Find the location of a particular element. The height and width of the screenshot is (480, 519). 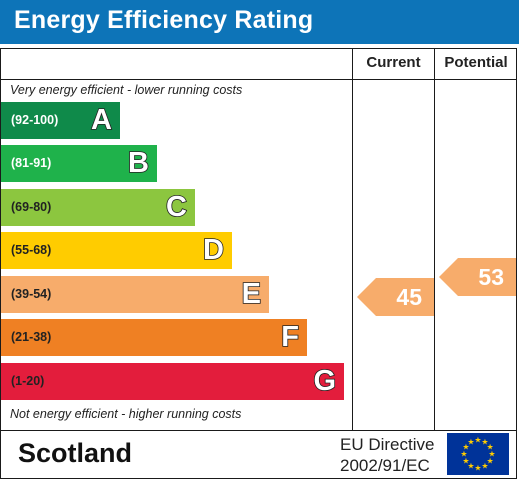

current-rating-arrow: 45 is located at coordinates (395, 297).